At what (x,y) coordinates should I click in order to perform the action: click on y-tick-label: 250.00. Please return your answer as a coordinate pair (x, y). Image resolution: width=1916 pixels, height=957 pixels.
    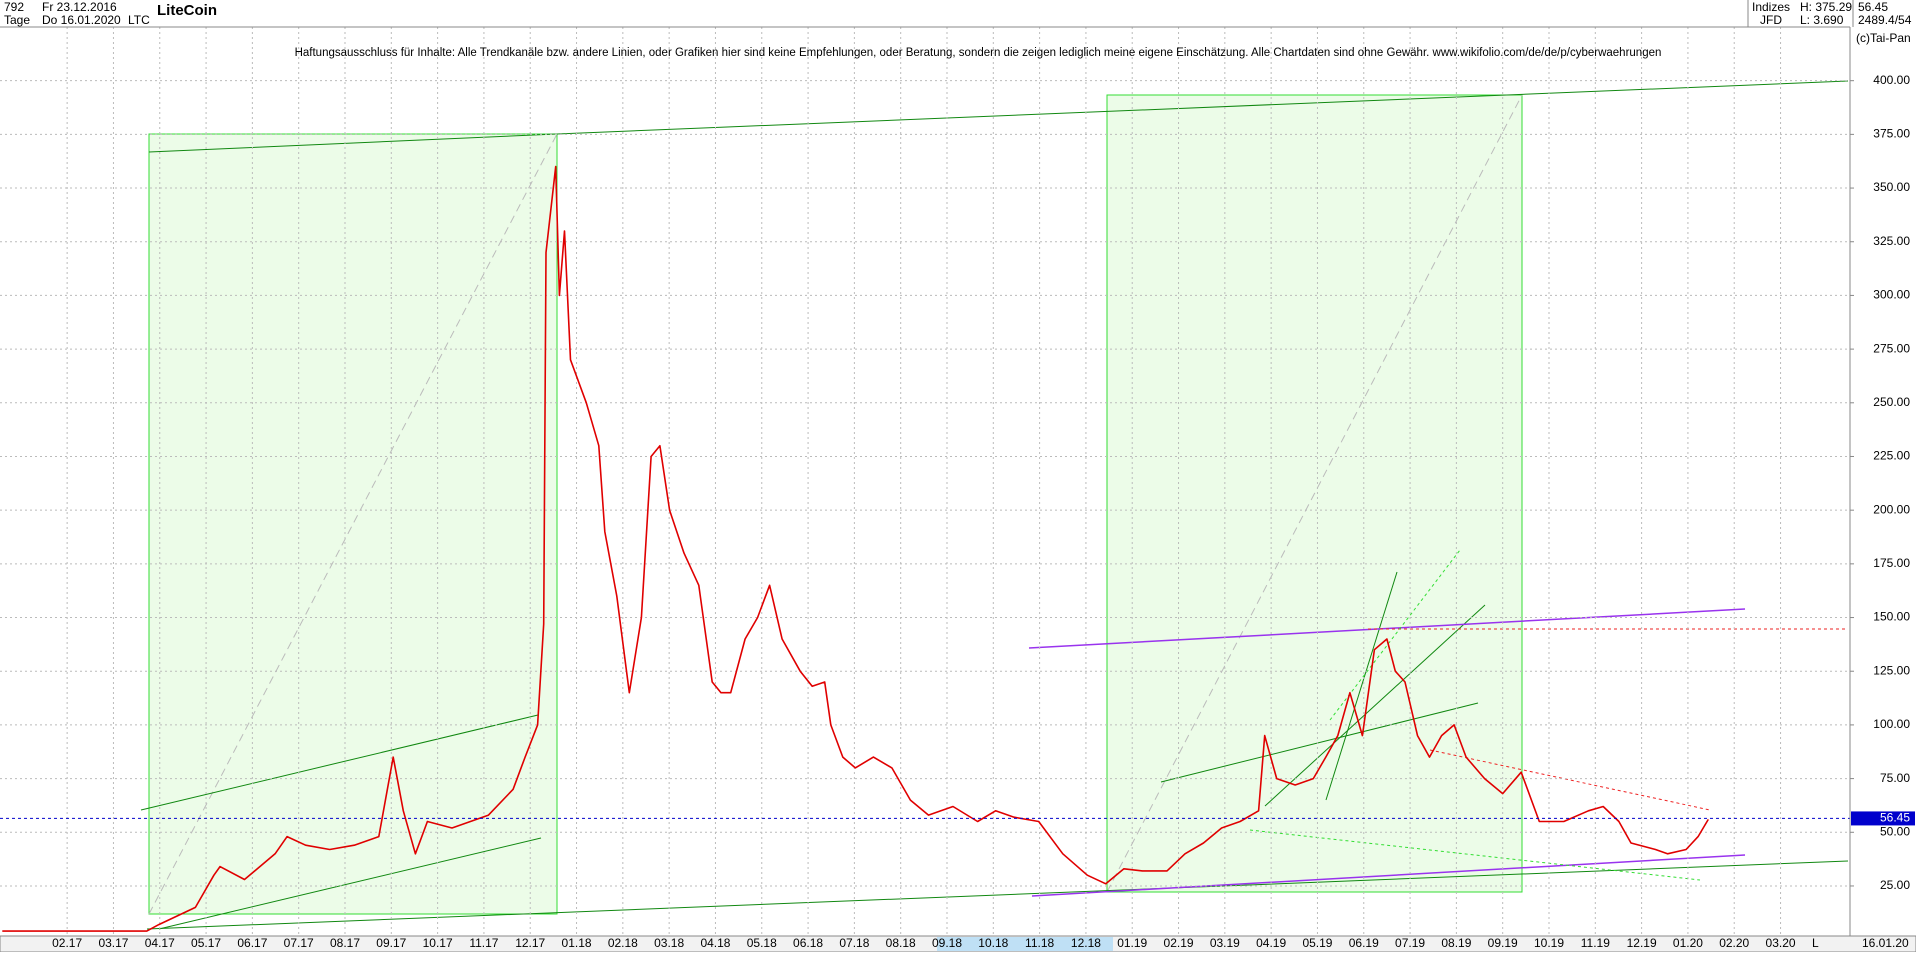
    Looking at the image, I should click on (1891, 402).